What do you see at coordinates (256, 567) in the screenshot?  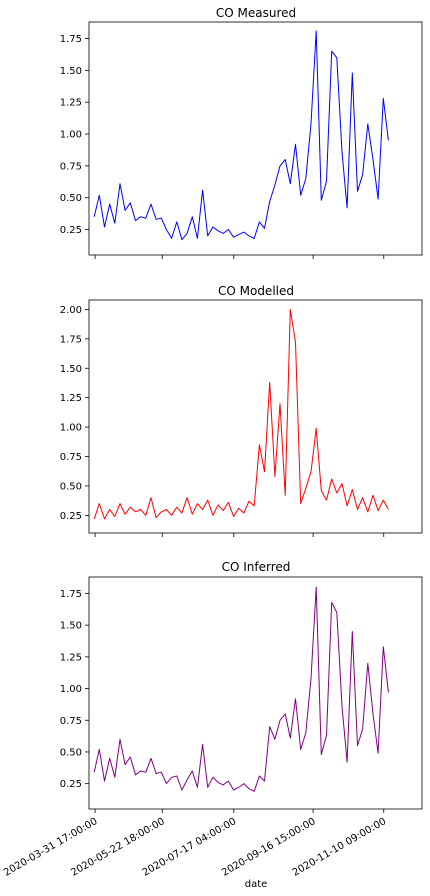 I see `panel-3-title: CO Inferred` at bounding box center [256, 567].